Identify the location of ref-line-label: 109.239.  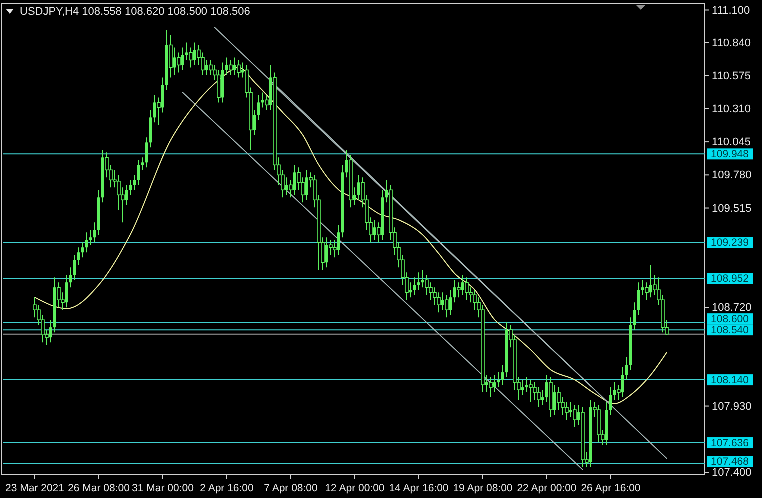
(730, 243).